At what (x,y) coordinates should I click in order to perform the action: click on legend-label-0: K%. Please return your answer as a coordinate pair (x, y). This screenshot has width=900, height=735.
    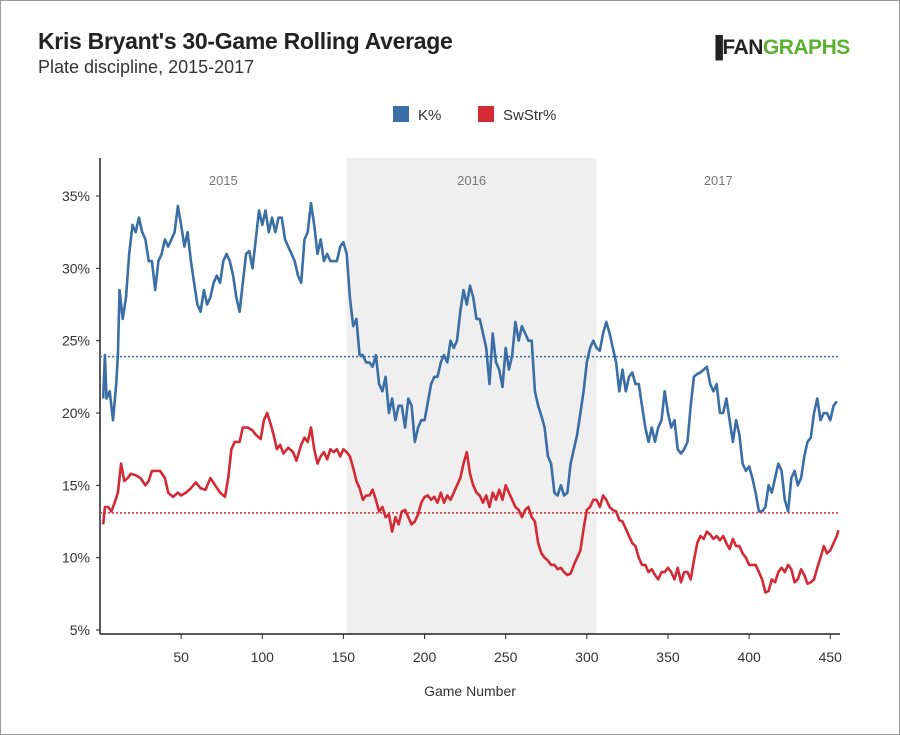
    Looking at the image, I should click on (429, 115).